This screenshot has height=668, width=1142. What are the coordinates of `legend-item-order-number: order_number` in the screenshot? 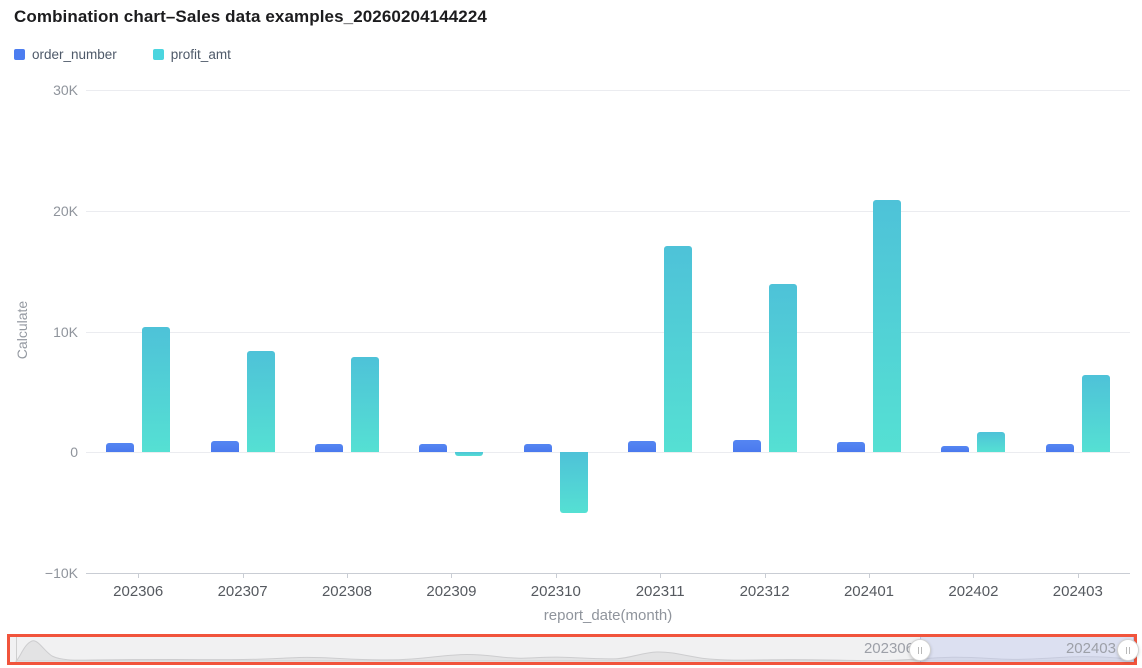 It's located at (65, 54).